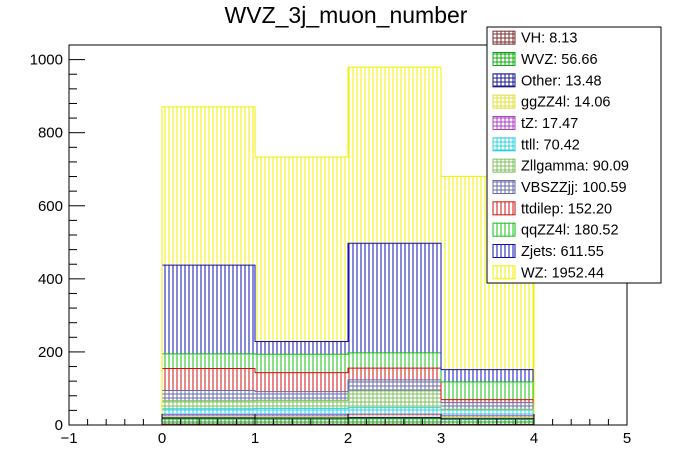 The width and height of the screenshot is (696, 472). I want to click on legend-entry-qqzz4l: qqZZ4l: 180.52, so click(555, 230).